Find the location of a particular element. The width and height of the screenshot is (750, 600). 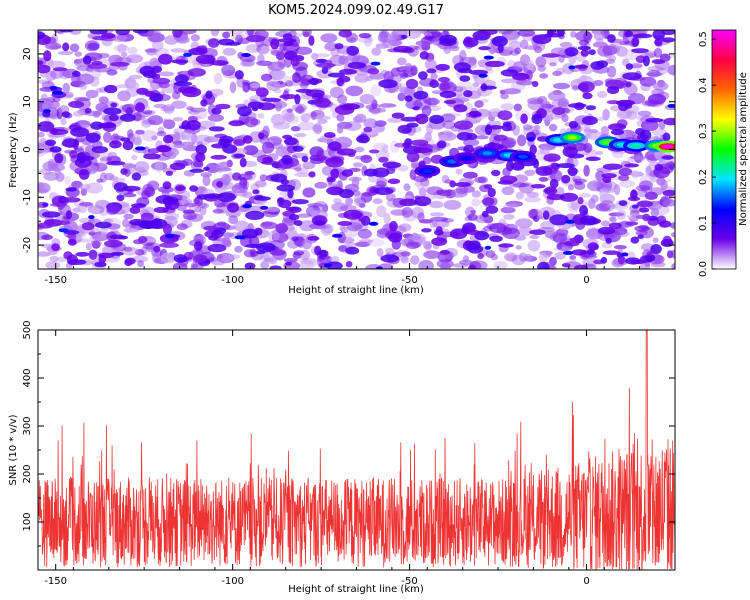

snr-x-axis-label: Height of straight line (km) is located at coordinates (356, 589).